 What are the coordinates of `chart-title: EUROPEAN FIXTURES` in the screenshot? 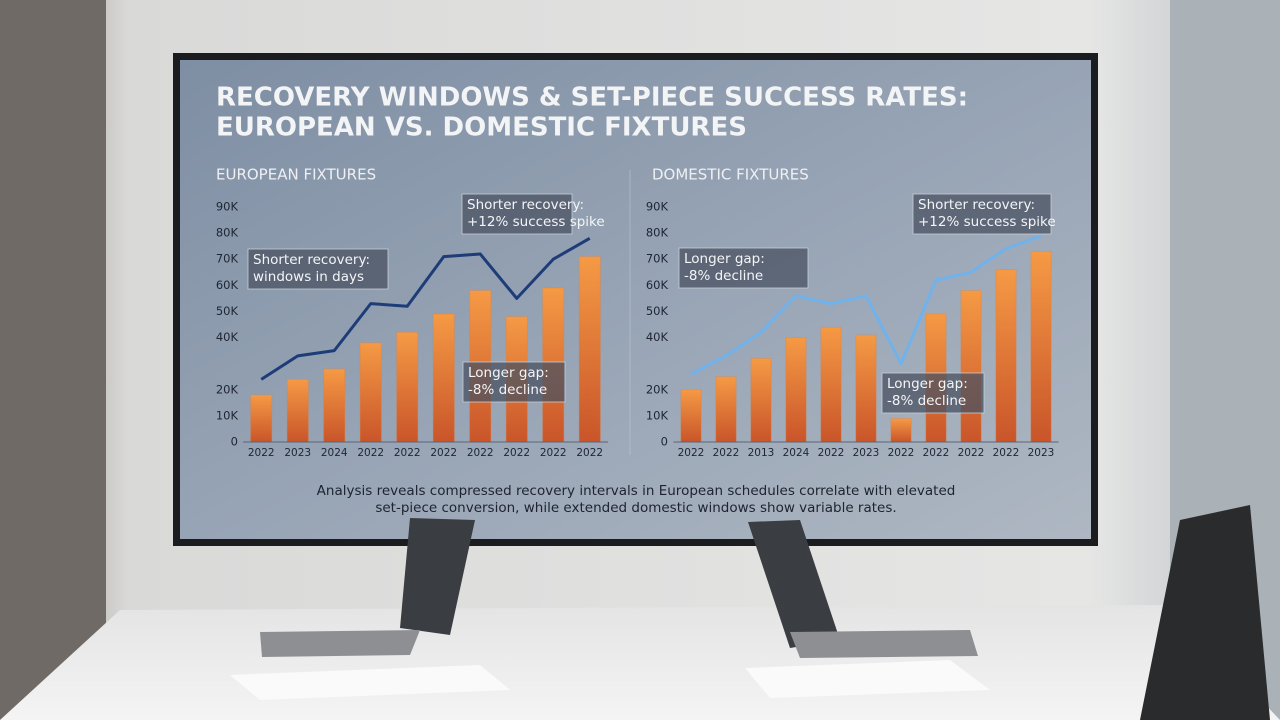 It's located at (296, 175).